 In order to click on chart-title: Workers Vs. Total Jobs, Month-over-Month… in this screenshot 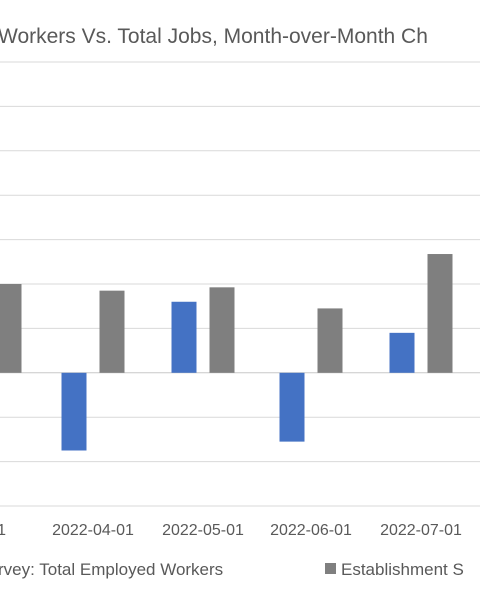, I will do `click(214, 36)`.